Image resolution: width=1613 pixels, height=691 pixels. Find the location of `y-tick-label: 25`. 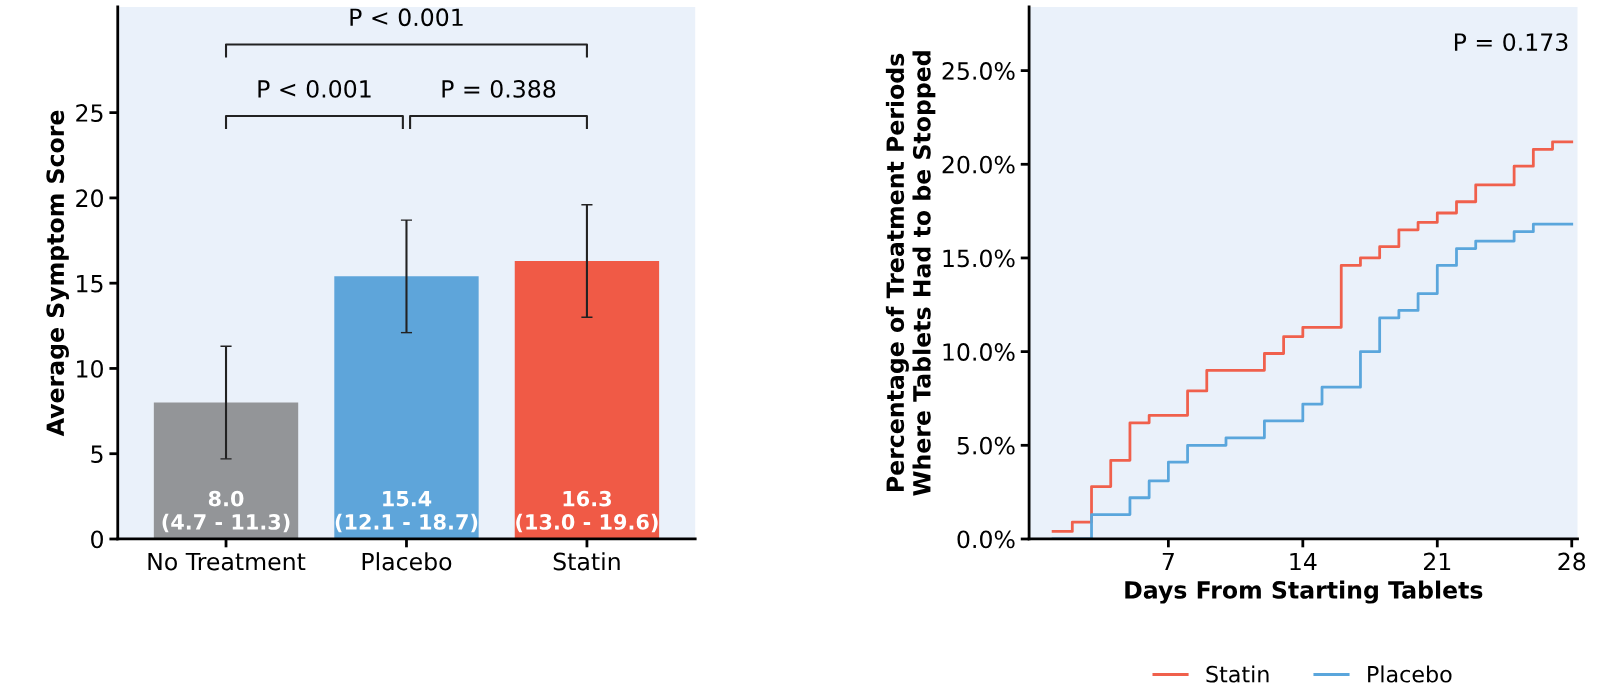

y-tick-label: 25 is located at coordinates (89, 113).